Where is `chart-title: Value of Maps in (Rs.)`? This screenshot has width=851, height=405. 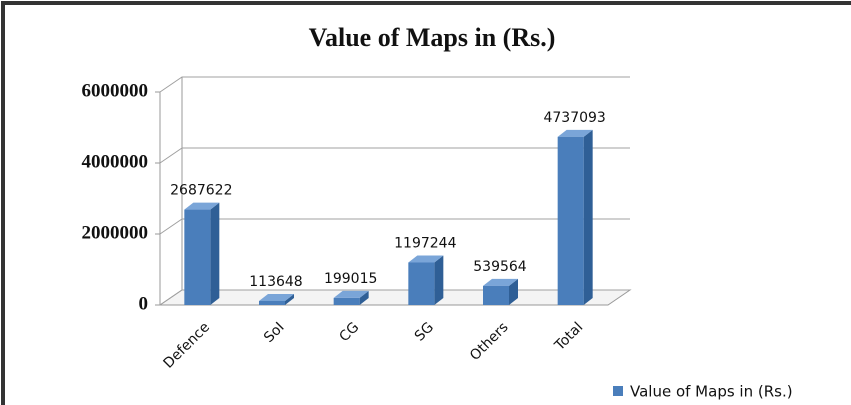 chart-title: Value of Maps in (Rs.) is located at coordinates (432, 37).